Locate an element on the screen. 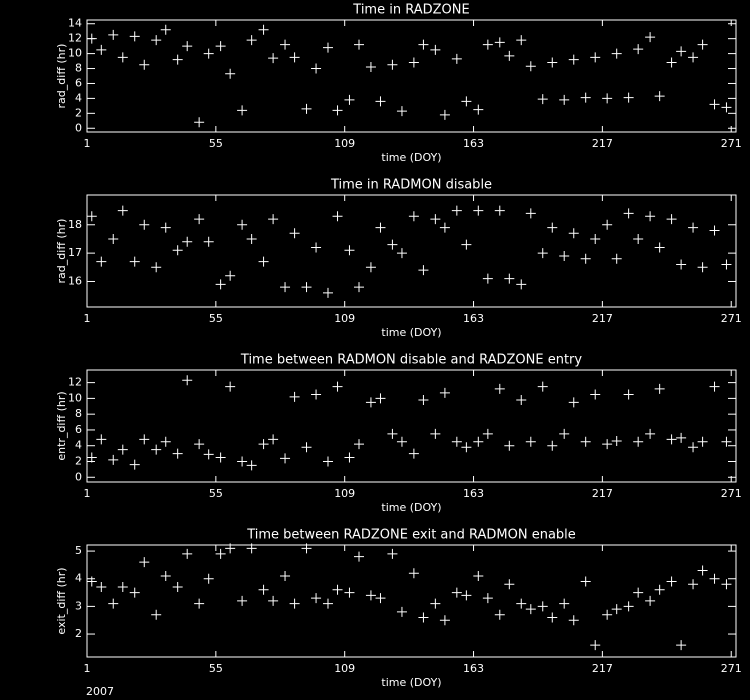 The image size is (750, 700). plot-frame is located at coordinates (411, 251).